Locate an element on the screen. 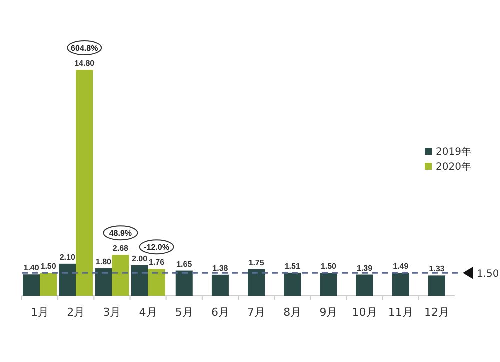 This screenshot has width=500, height=362. legend-label: 2020年 is located at coordinates (454, 167).